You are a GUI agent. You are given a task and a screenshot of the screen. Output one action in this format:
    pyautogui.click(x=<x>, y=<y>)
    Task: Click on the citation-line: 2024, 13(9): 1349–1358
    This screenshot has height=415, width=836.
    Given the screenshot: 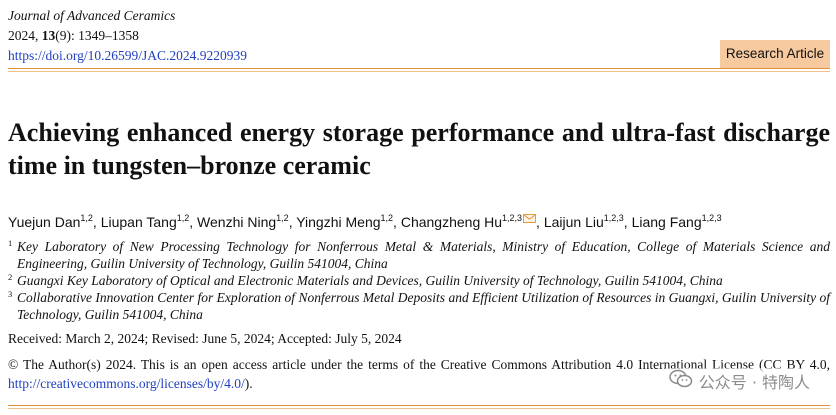 What is the action you would take?
    pyautogui.click(x=127, y=36)
    